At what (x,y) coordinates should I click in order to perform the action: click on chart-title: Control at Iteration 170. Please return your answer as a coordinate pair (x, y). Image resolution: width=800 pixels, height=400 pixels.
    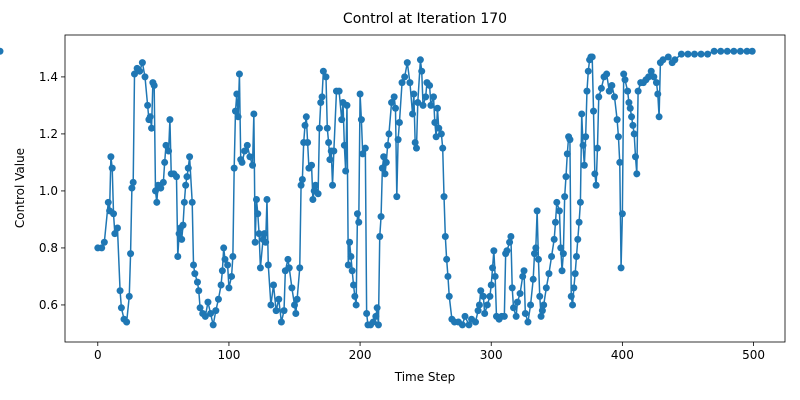
    Looking at the image, I should click on (425, 19).